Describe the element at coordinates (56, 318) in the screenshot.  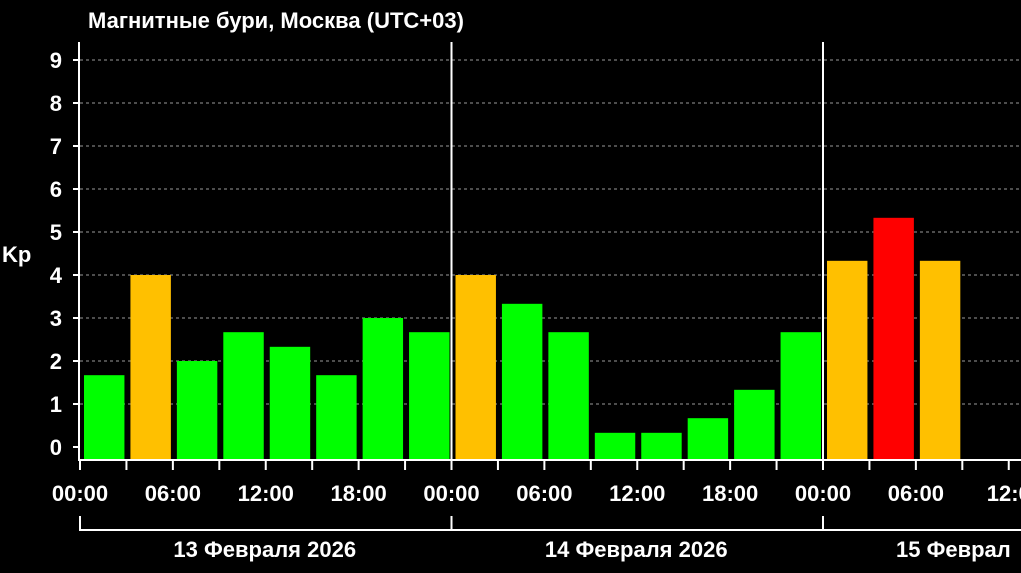
I see `y-tick-label: 3` at that location.